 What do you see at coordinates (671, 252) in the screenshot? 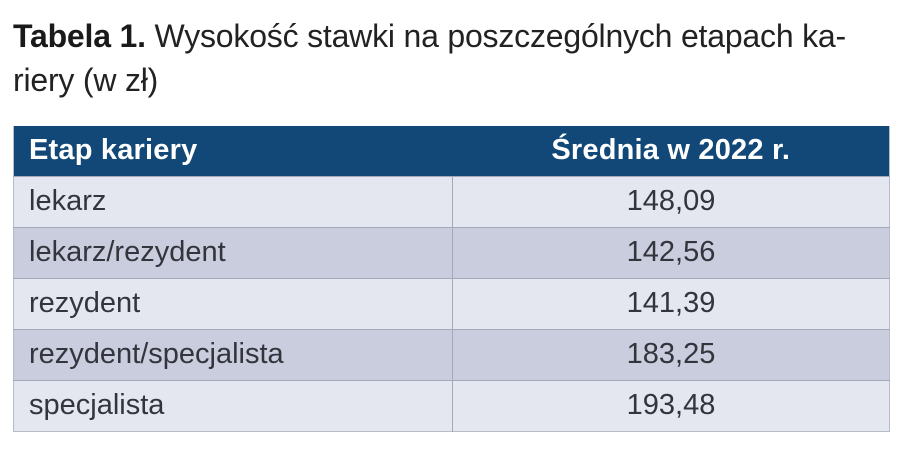
I see `cell-average: 142,56` at bounding box center [671, 252].